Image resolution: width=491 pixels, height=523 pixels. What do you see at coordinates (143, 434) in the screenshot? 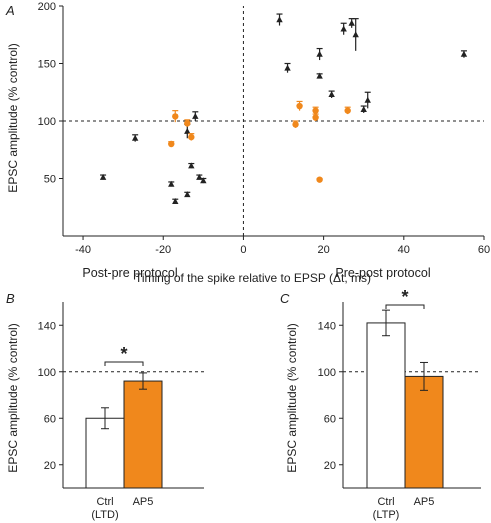
I see `panel-b-bar` at bounding box center [143, 434].